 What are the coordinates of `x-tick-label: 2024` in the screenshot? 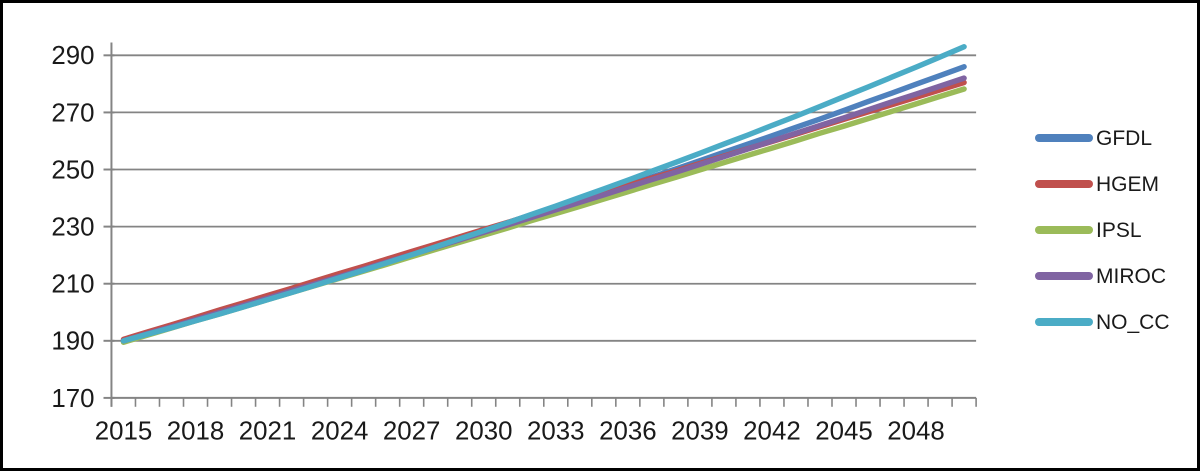 It's located at (340, 431).